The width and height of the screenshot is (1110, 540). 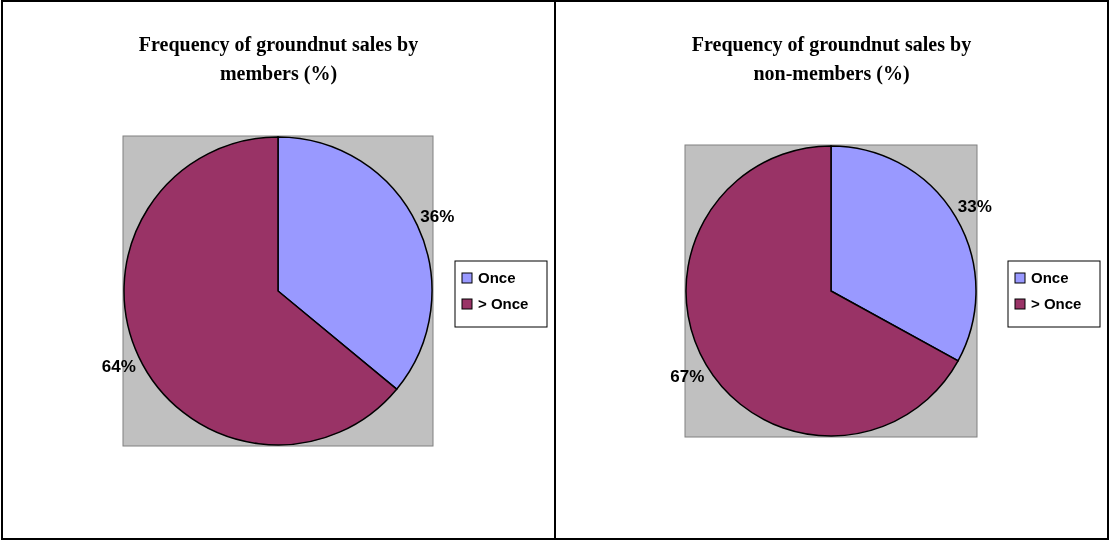 I want to click on data-label: 36%, so click(x=437, y=217).